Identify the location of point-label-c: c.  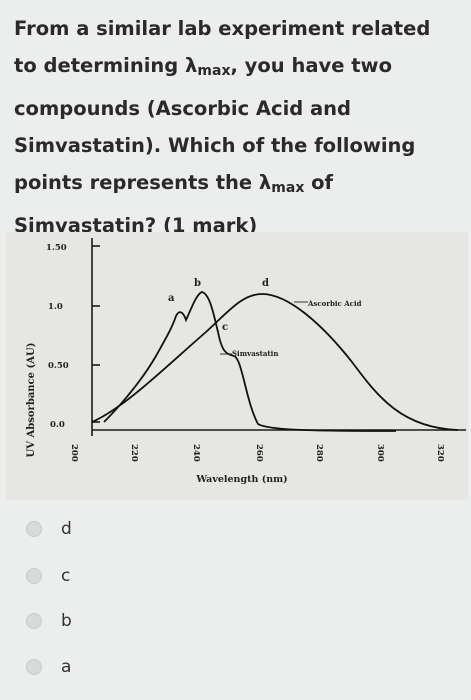
(225, 327).